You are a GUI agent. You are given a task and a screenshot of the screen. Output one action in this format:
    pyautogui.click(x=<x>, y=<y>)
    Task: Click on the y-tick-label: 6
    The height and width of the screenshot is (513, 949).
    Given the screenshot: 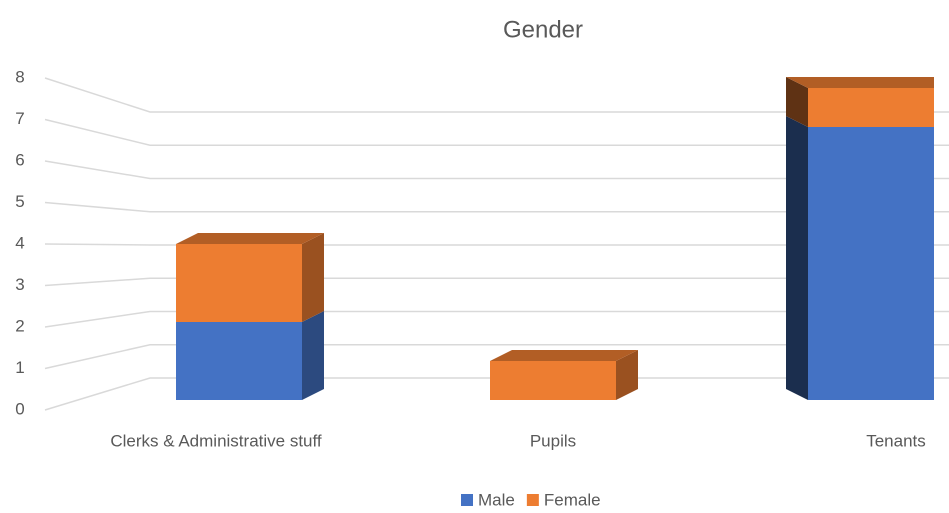 What is the action you would take?
    pyautogui.click(x=19, y=159)
    